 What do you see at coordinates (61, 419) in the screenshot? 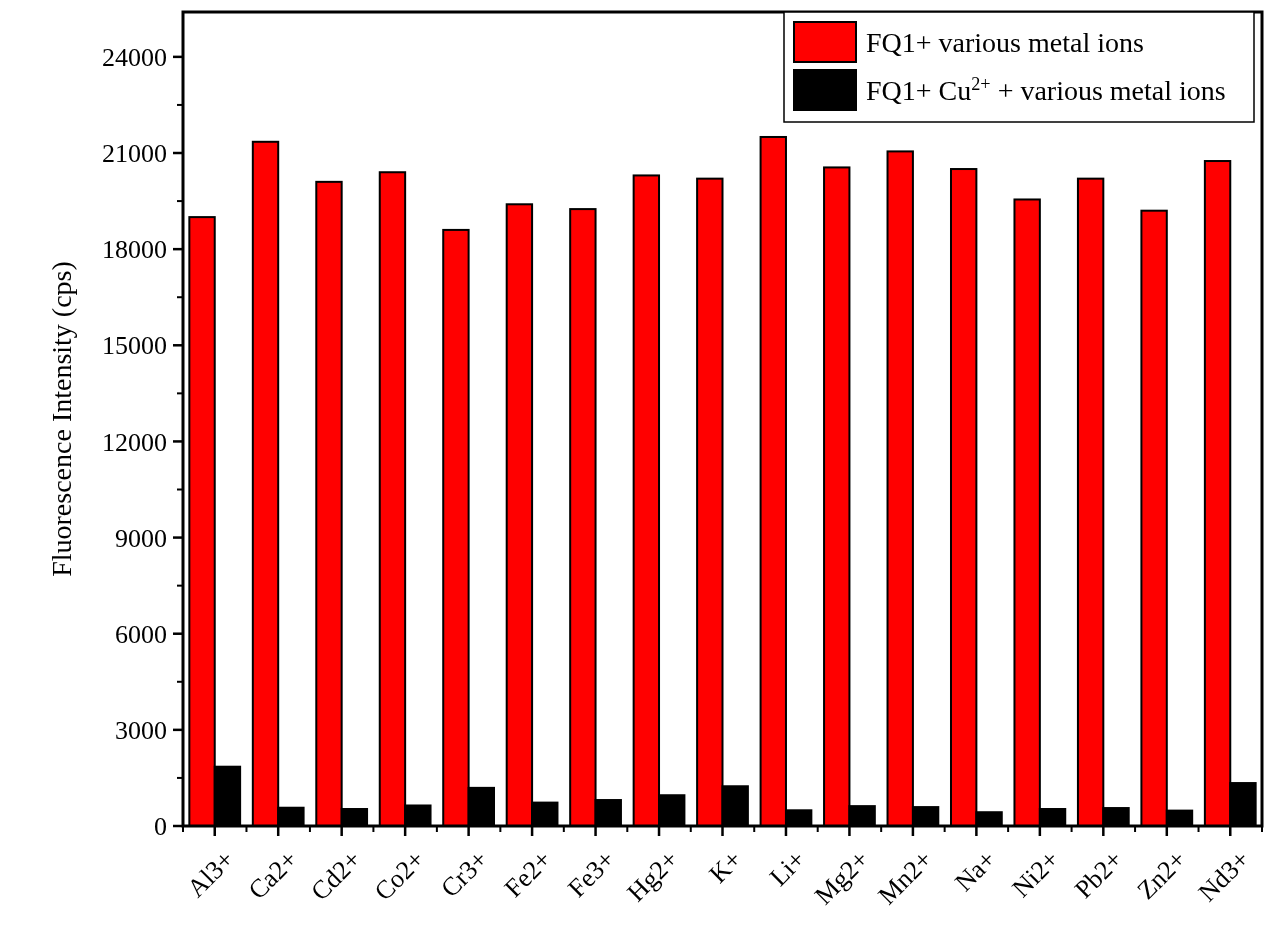
I see `y-axis-title: Fluorescence Intensity (cps)` at bounding box center [61, 419].